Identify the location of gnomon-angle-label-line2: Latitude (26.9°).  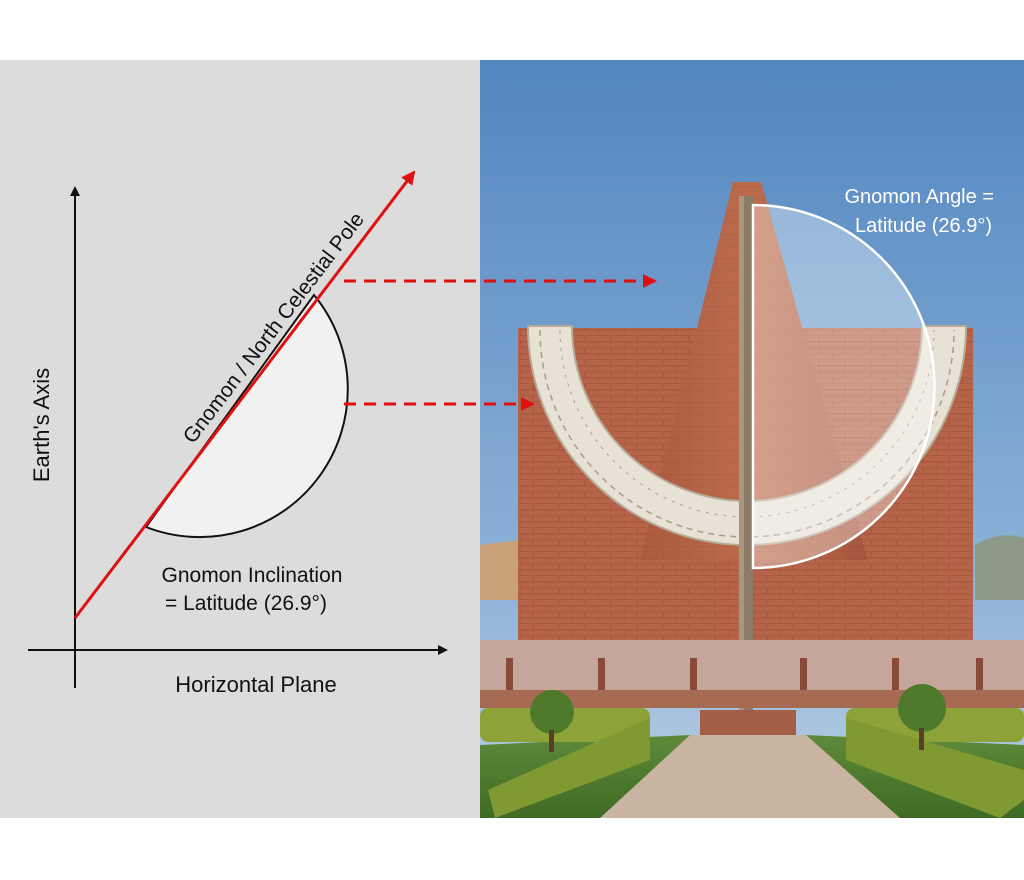
(923, 226).